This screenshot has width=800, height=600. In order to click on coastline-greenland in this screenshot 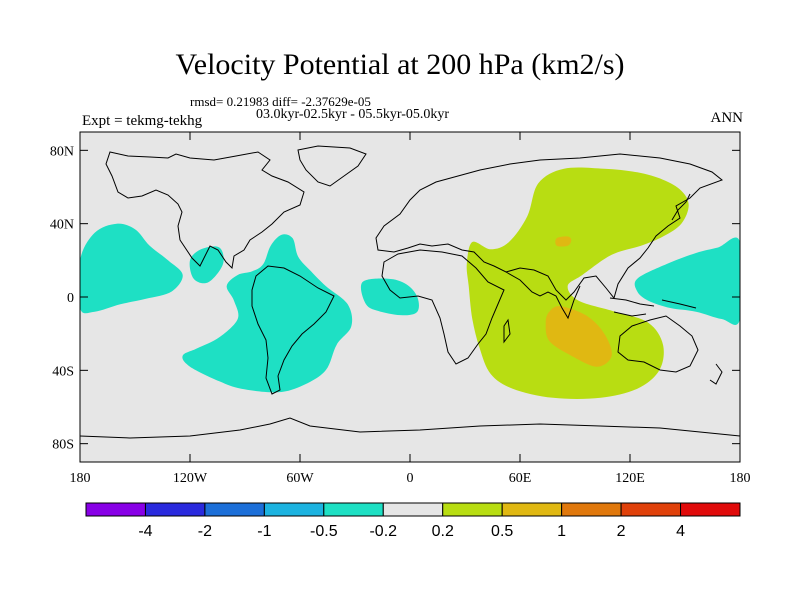, I will do `click(332, 166)`.